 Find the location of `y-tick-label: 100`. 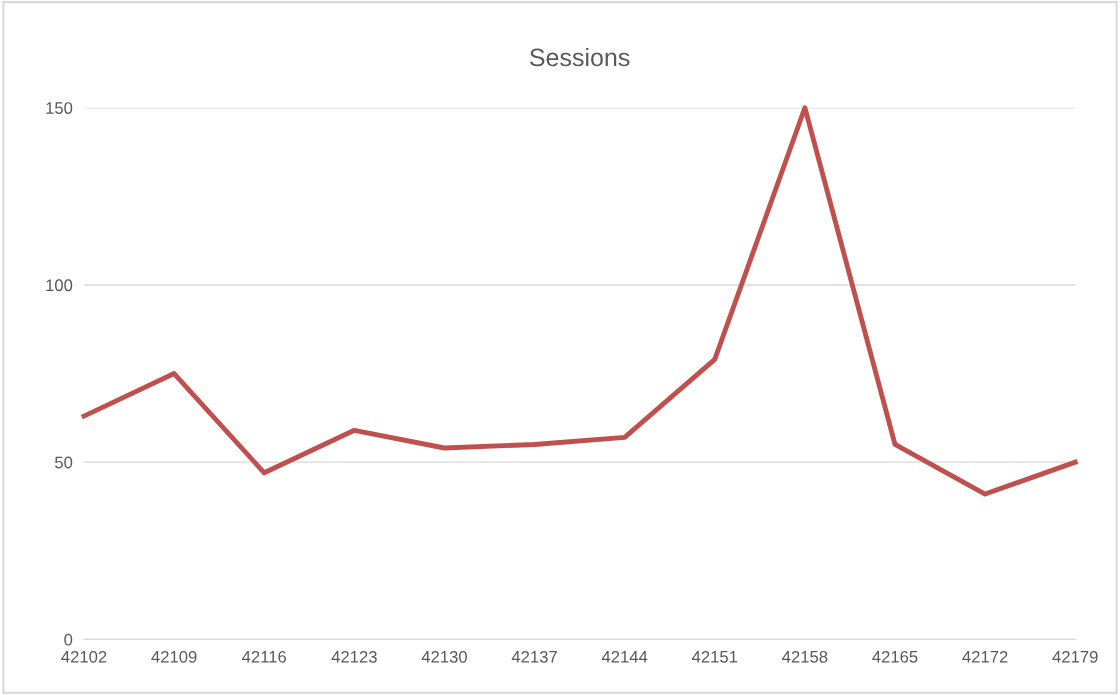

y-tick-label: 100 is located at coordinates (59, 285).